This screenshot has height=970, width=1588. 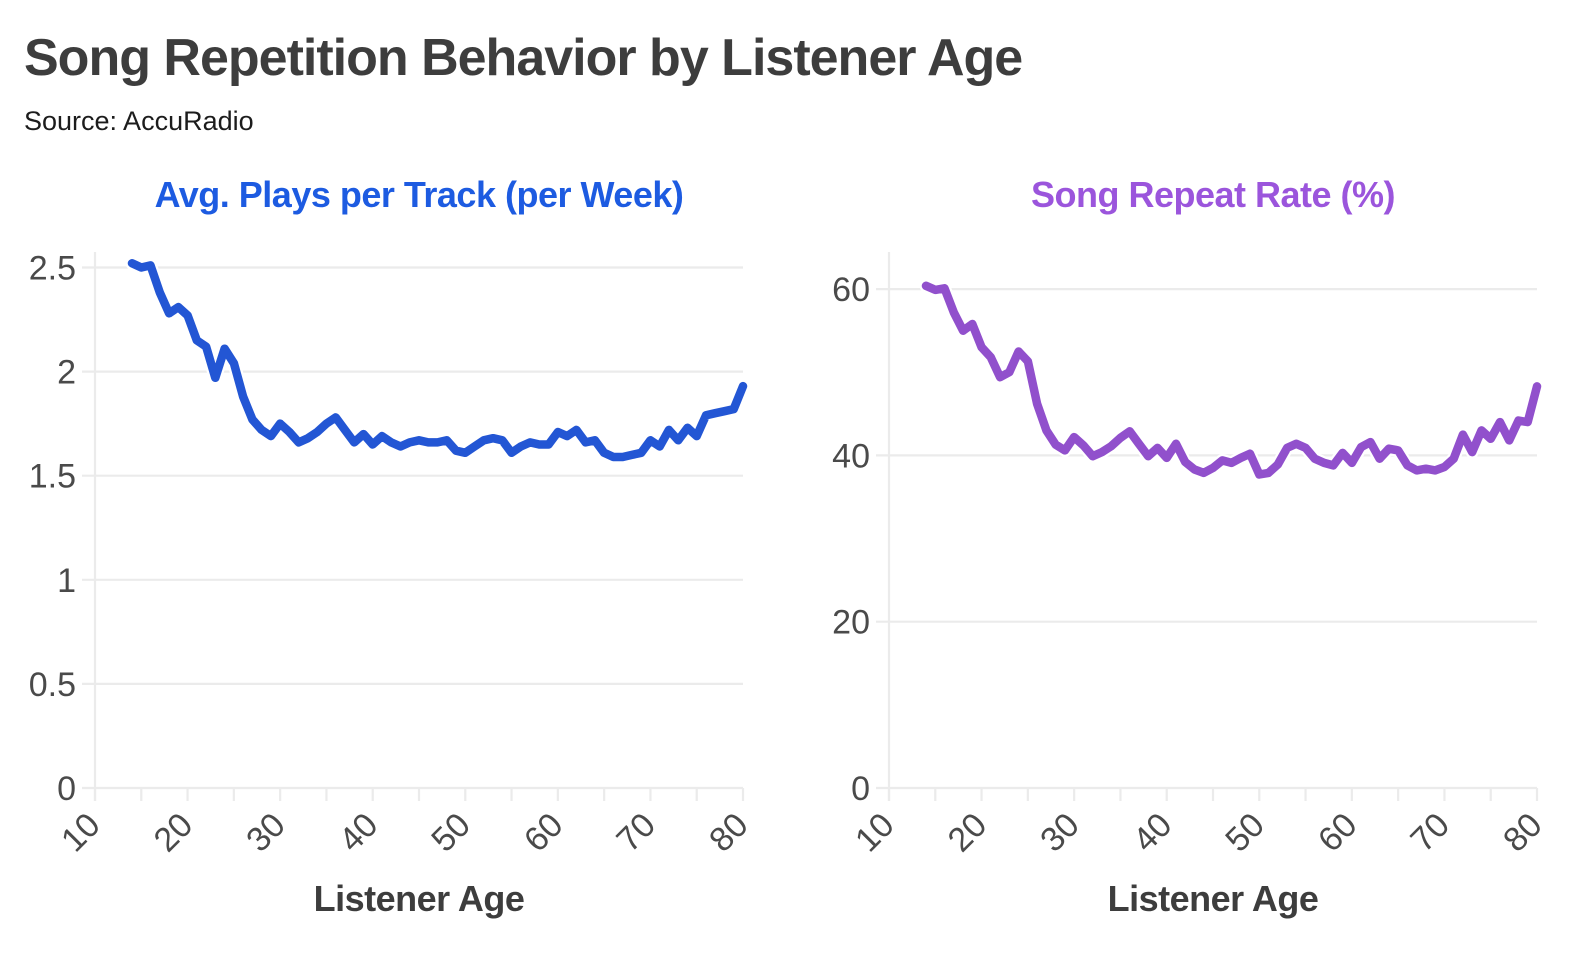 What do you see at coordinates (851, 290) in the screenshot?
I see `y-tick-label: 60` at bounding box center [851, 290].